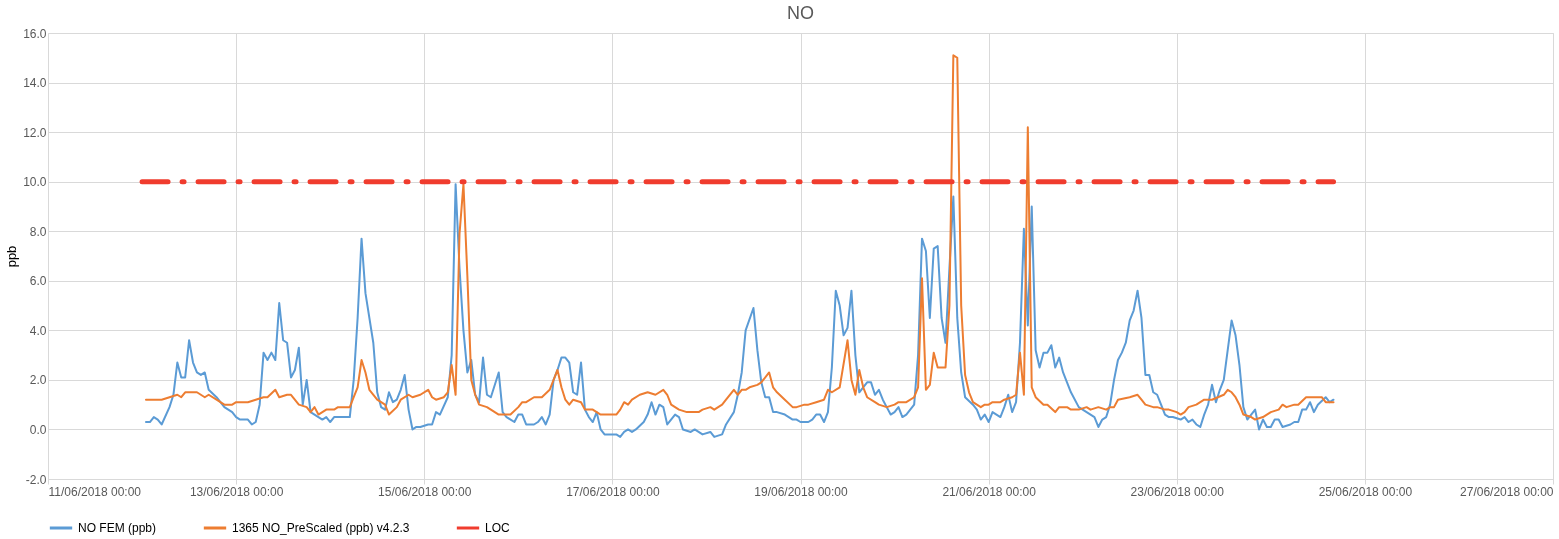 The image size is (1559, 539). What do you see at coordinates (236, 491) in the screenshot?
I see `x-tick-label: 13/06/2018 00:00` at bounding box center [236, 491].